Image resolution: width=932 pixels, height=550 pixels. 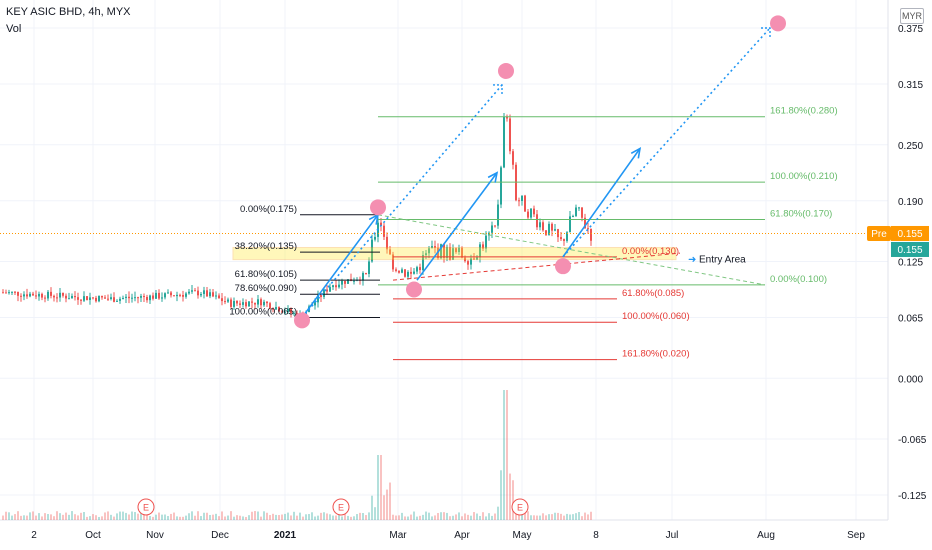 I want to click on currency-button: MYR, so click(x=912, y=16).